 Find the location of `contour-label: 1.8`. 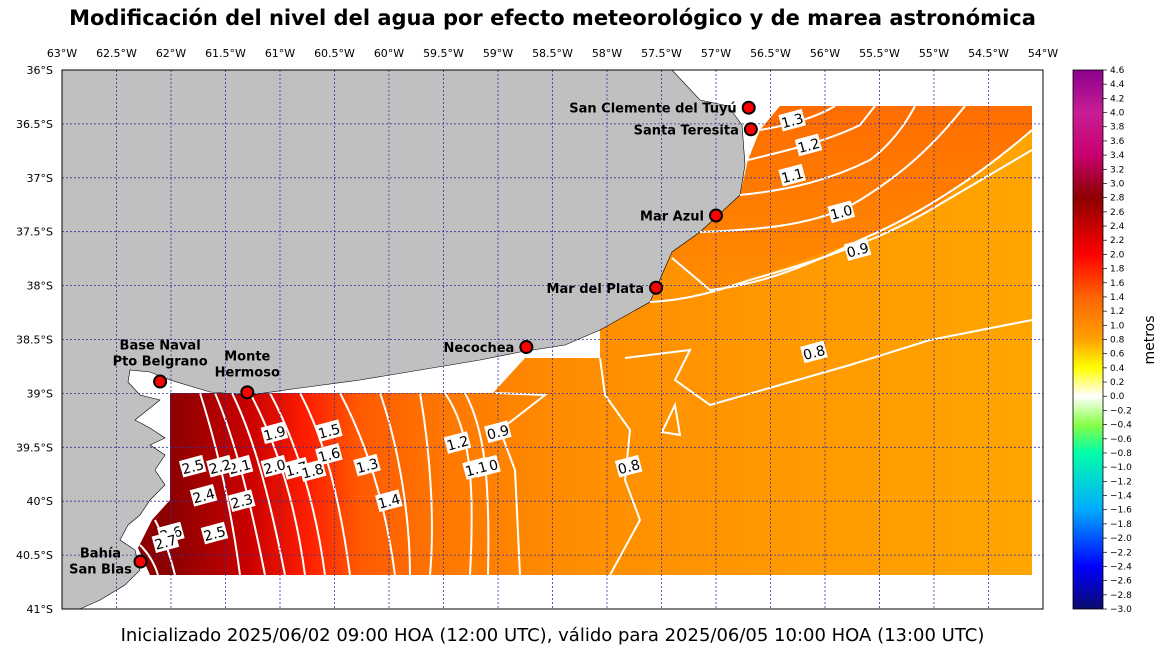

contour-label: 1.8 is located at coordinates (312, 471).